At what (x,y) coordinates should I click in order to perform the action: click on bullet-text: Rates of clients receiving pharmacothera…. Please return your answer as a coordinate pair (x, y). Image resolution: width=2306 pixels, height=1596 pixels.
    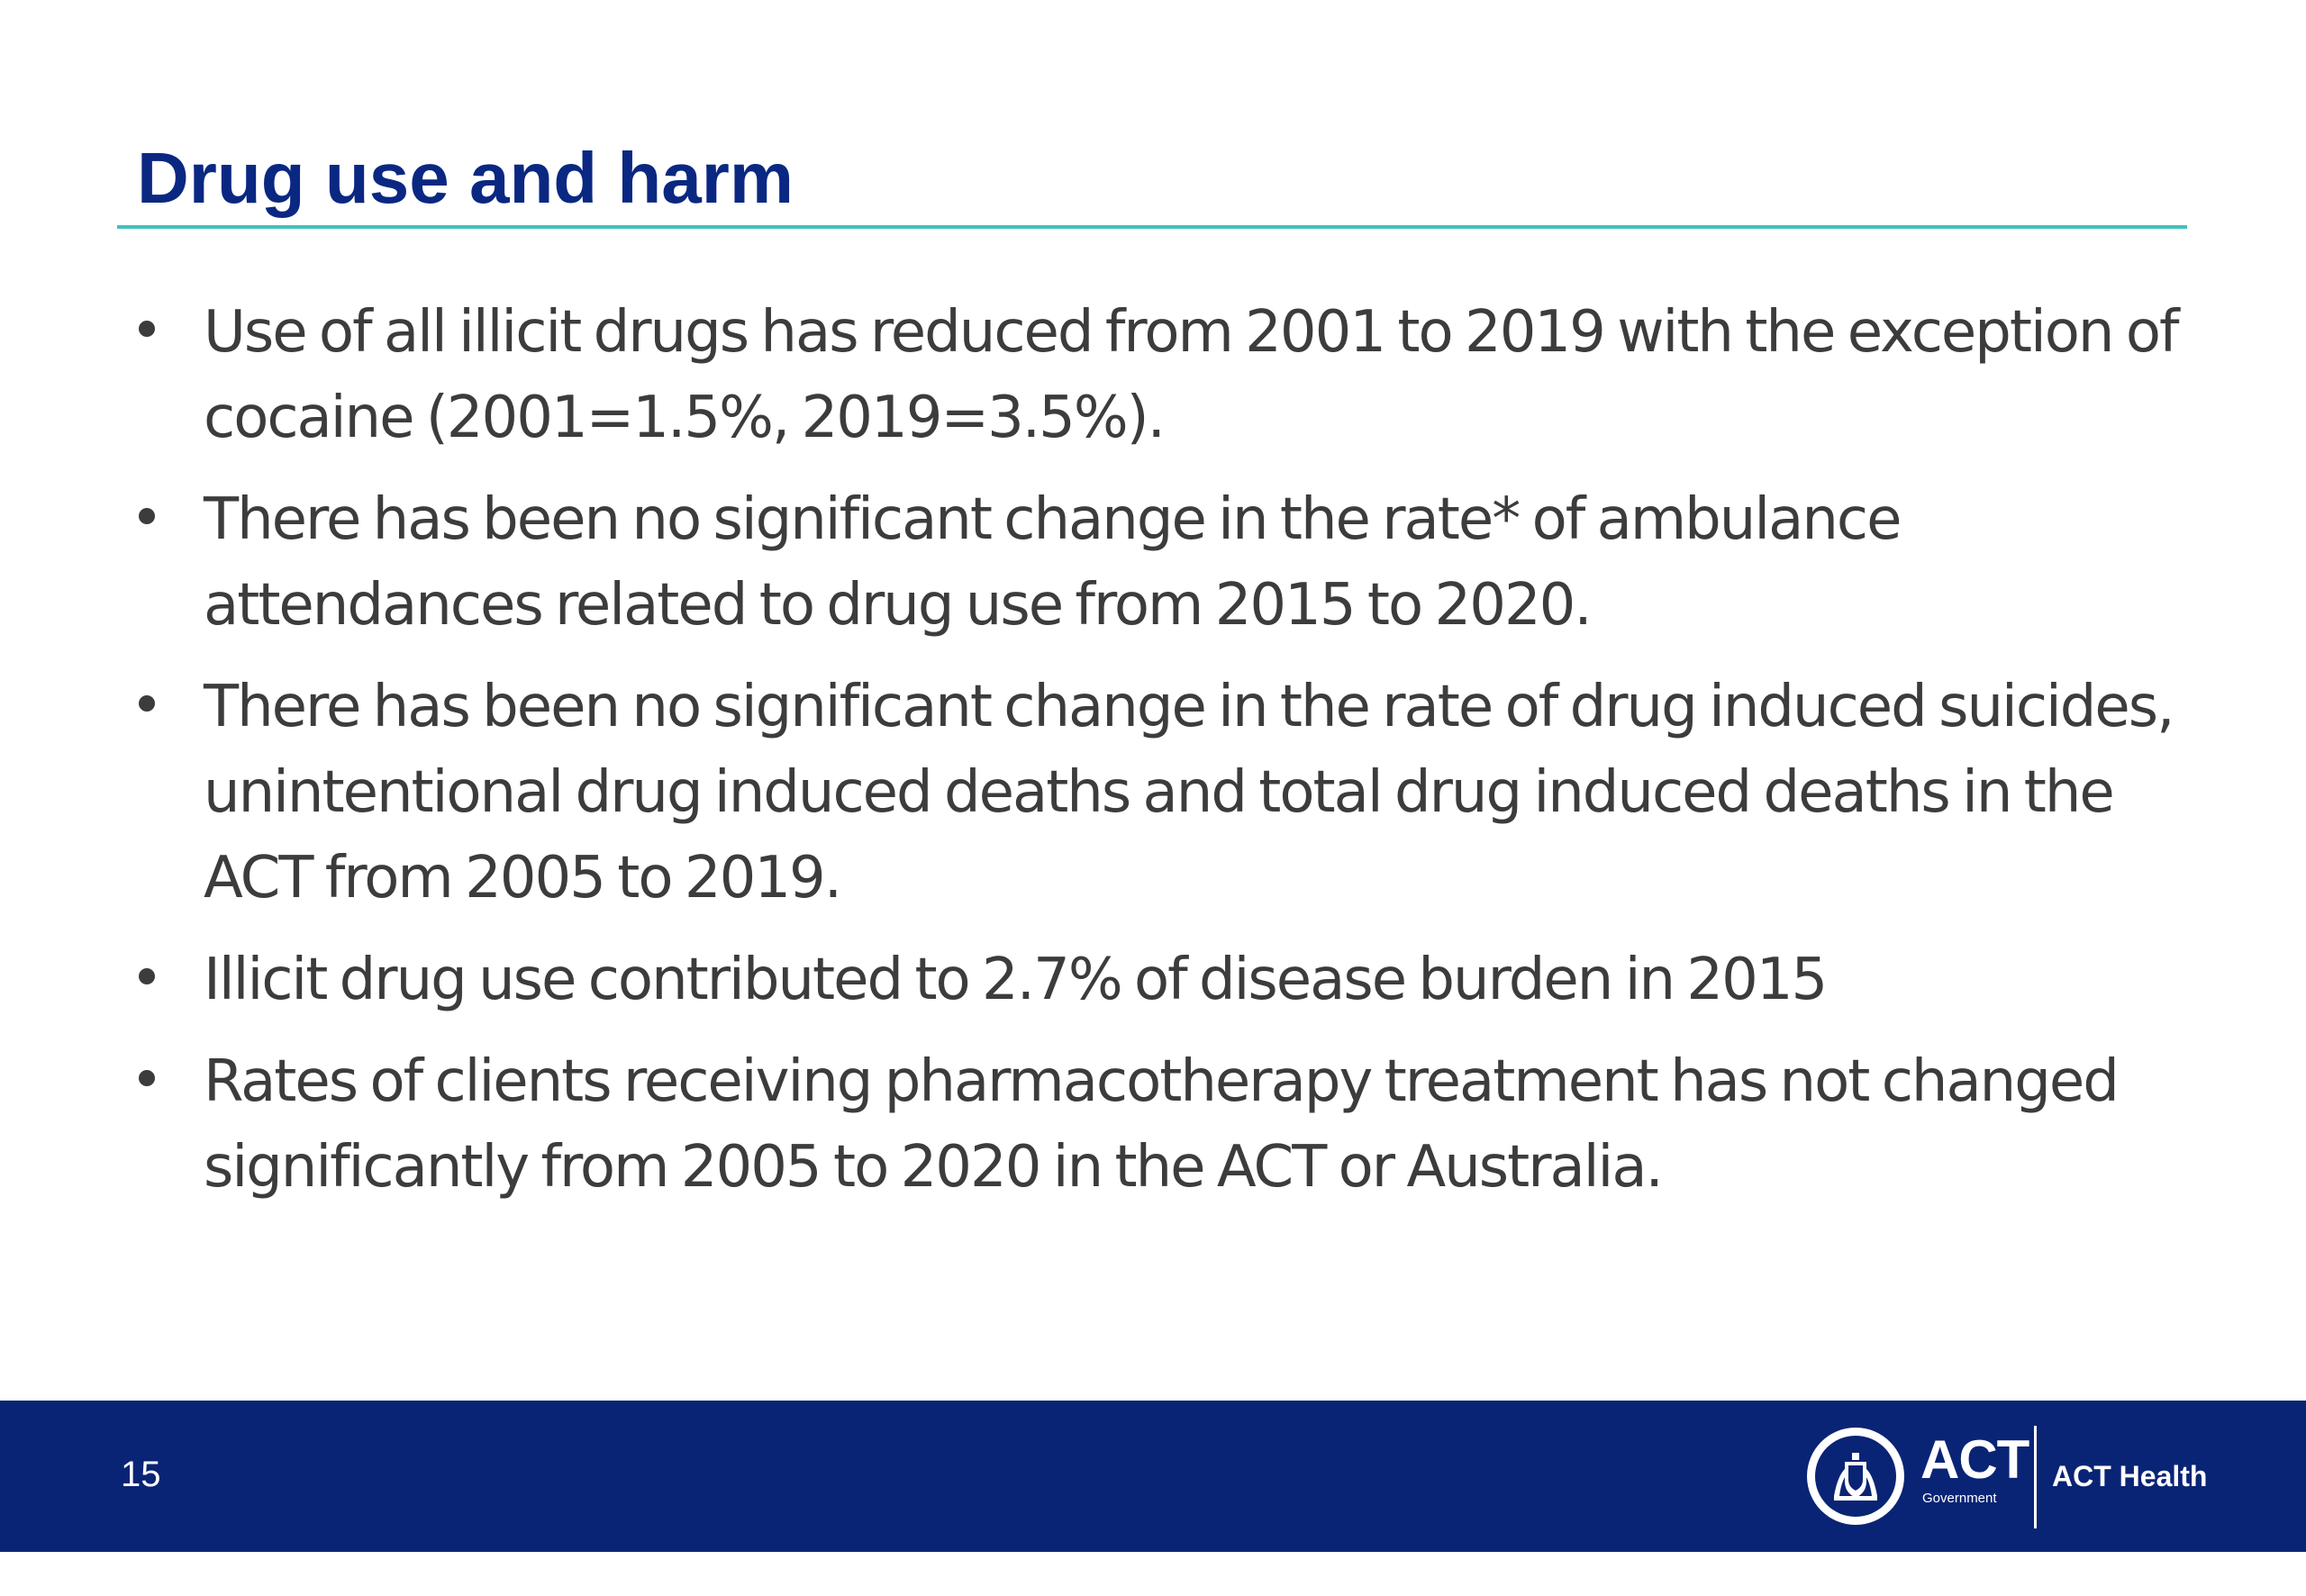
    Looking at the image, I should click on (1162, 1124).